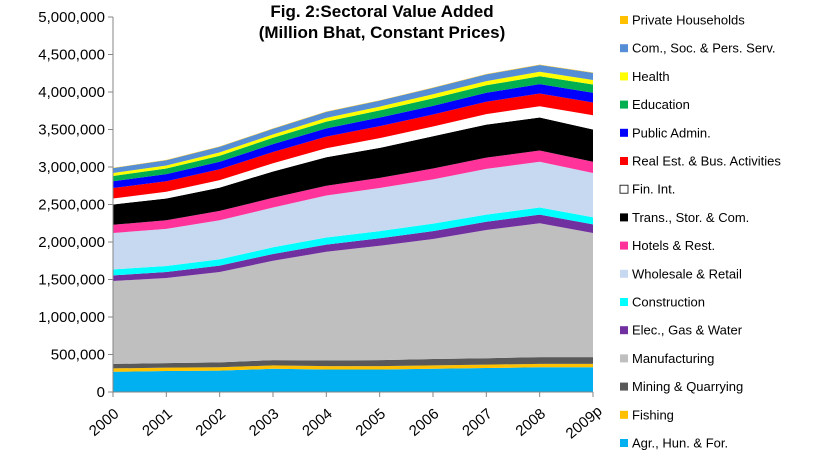 The height and width of the screenshot is (452, 823). Describe the element at coordinates (680, 443) in the screenshot. I see `legend-label-agr-hun-for: Agr., Hun. & For.` at that location.